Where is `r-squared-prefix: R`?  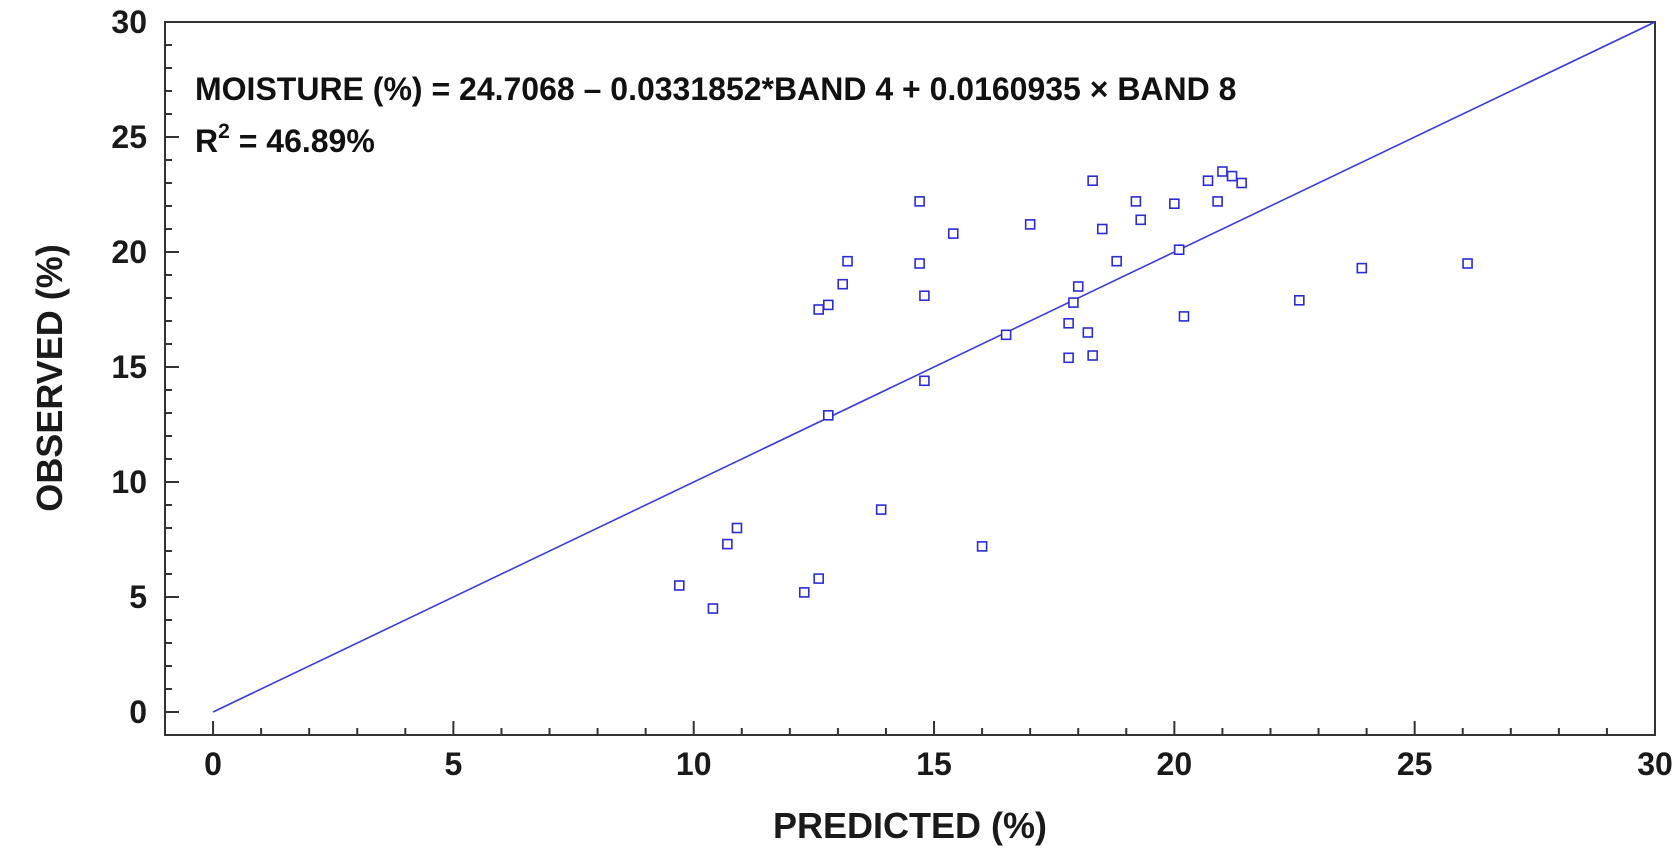 r-squared-prefix: R is located at coordinates (206, 141).